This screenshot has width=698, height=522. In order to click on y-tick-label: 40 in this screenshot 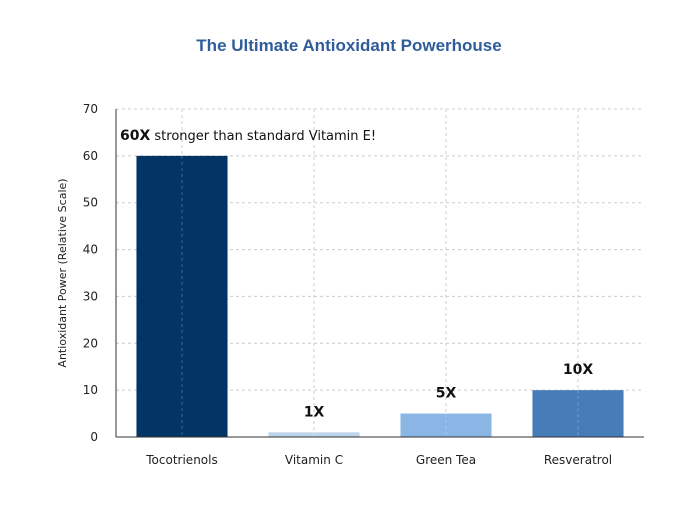, I will do `click(90, 250)`.